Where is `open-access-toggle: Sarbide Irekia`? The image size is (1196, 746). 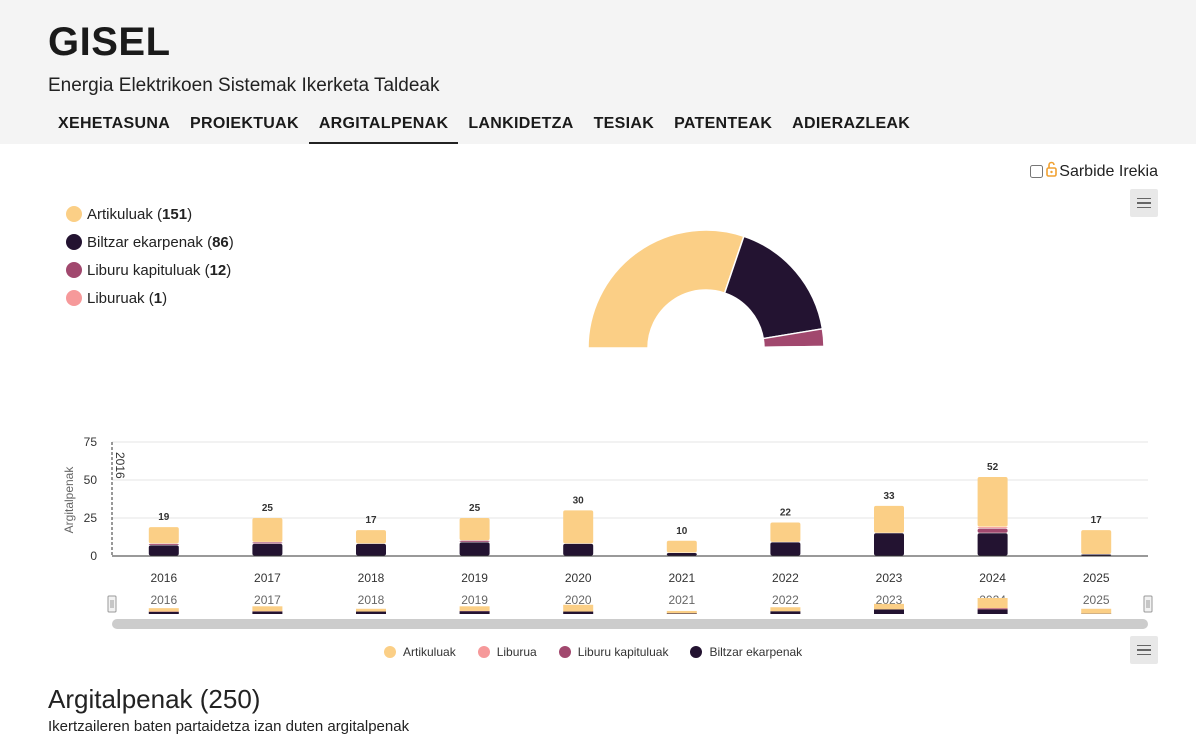
open-access-toggle: Sarbide Irekia is located at coordinates (1094, 171).